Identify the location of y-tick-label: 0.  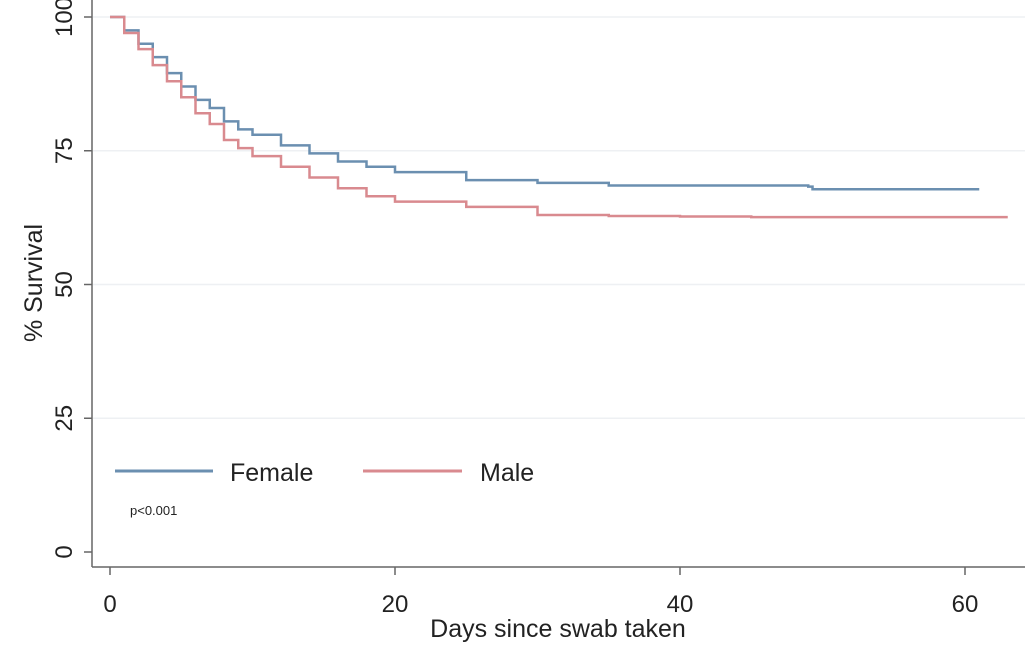
(64, 551).